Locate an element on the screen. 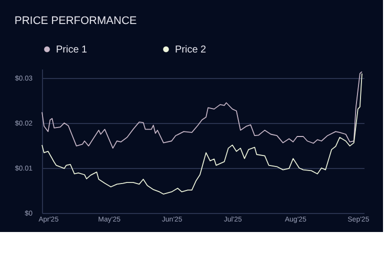 The width and height of the screenshot is (390, 280). chart-title: PRICE PERFORMANCE is located at coordinates (75, 21).